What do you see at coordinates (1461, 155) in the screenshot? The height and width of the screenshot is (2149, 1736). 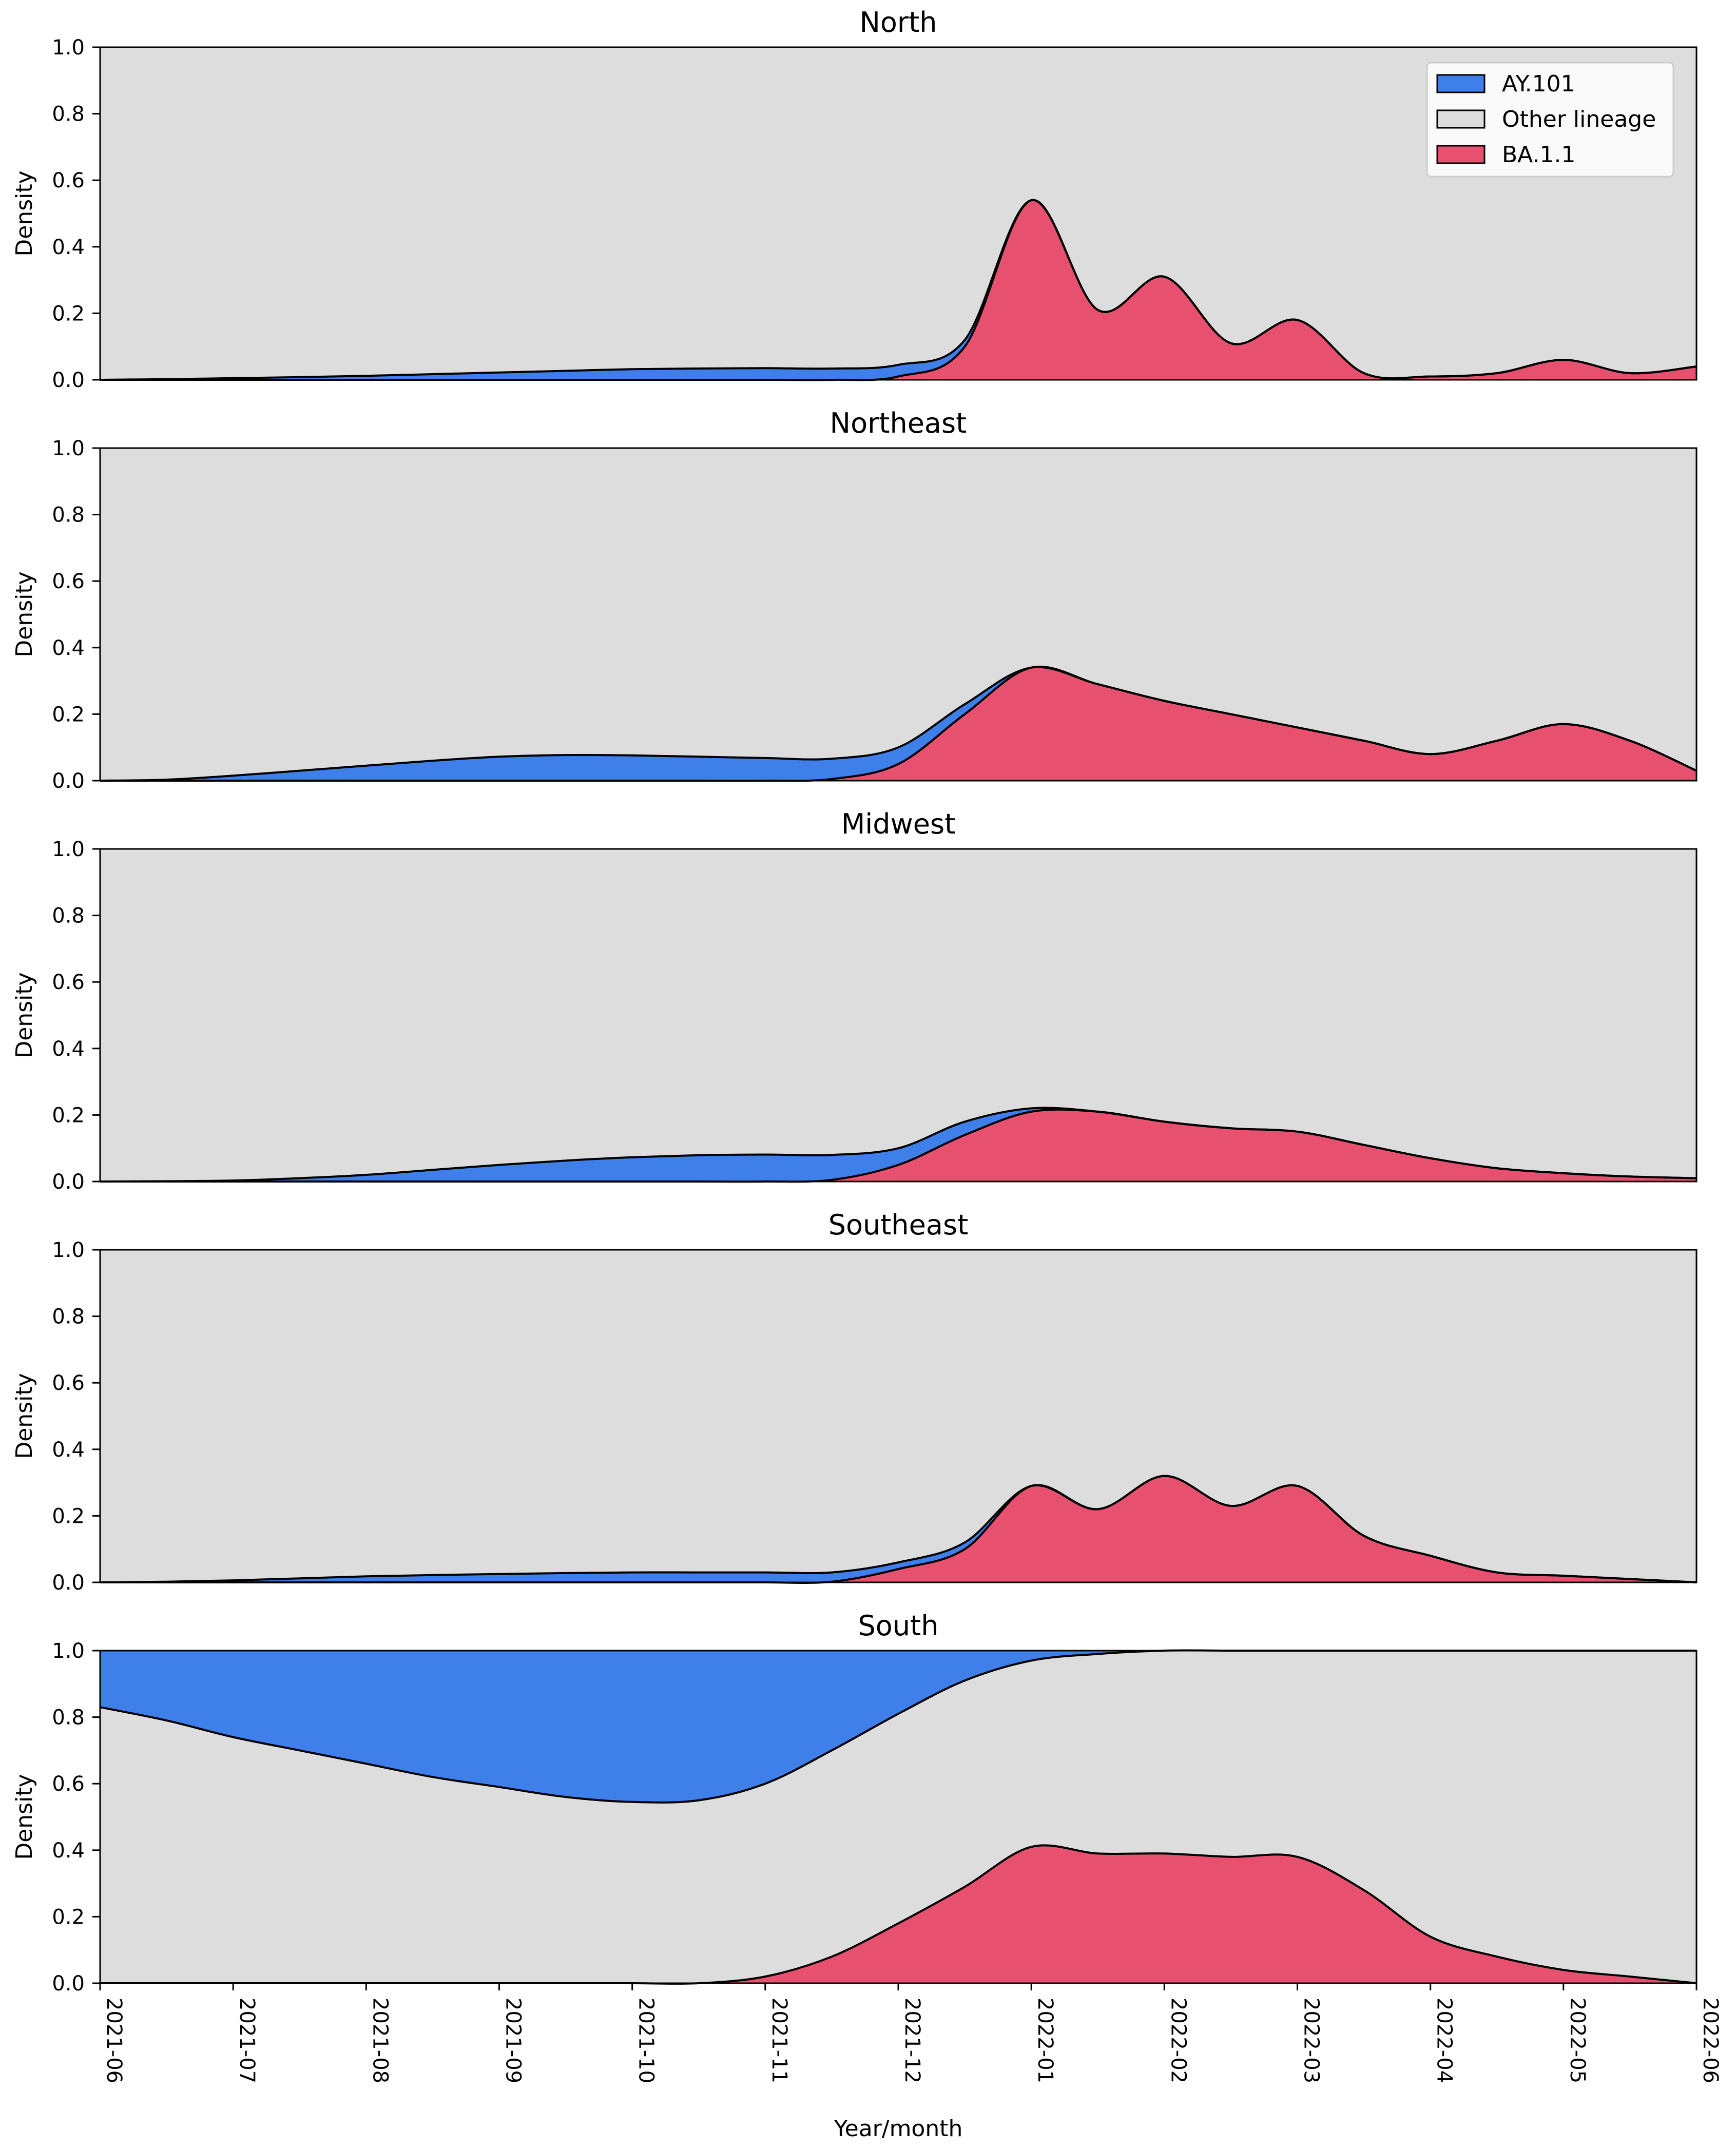 I see `legend-swatch-ba11` at bounding box center [1461, 155].